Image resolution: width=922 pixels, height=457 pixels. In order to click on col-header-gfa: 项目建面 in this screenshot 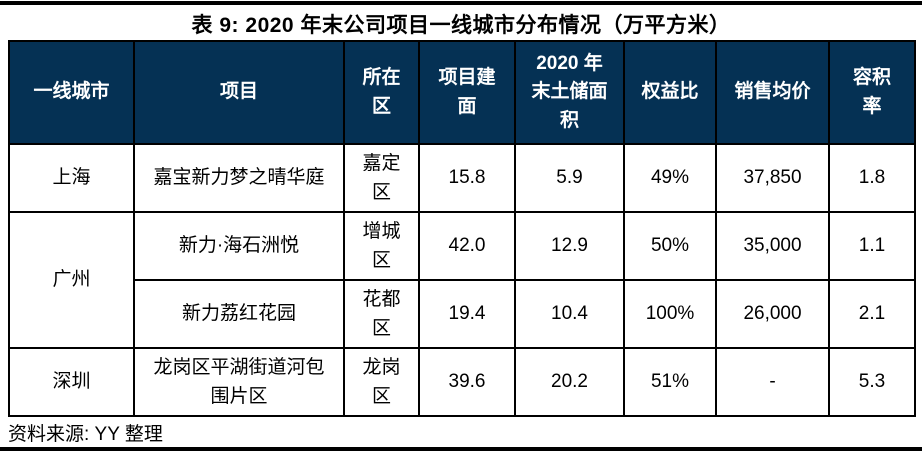, I will do `click(467, 92)`.